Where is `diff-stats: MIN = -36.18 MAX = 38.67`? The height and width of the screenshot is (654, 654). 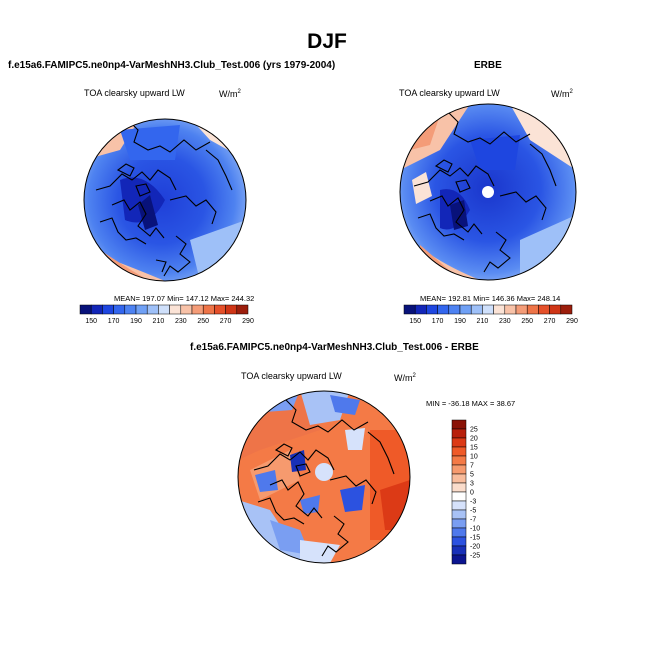 diff-stats: MIN = -36.18 MAX = 38.67 is located at coordinates (471, 403).